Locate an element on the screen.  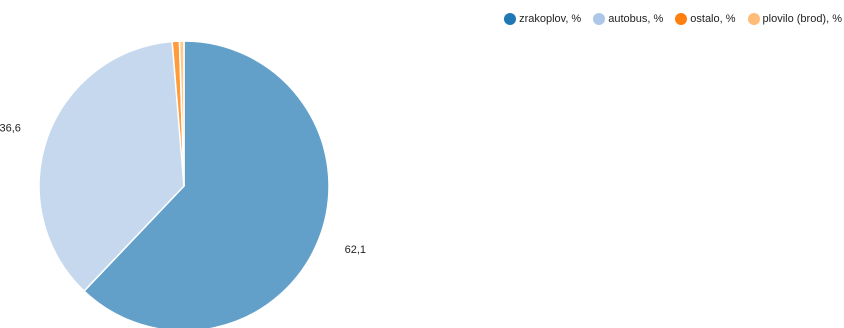
legend-item-zrakoplov: zrakoplov, % is located at coordinates (542, 19).